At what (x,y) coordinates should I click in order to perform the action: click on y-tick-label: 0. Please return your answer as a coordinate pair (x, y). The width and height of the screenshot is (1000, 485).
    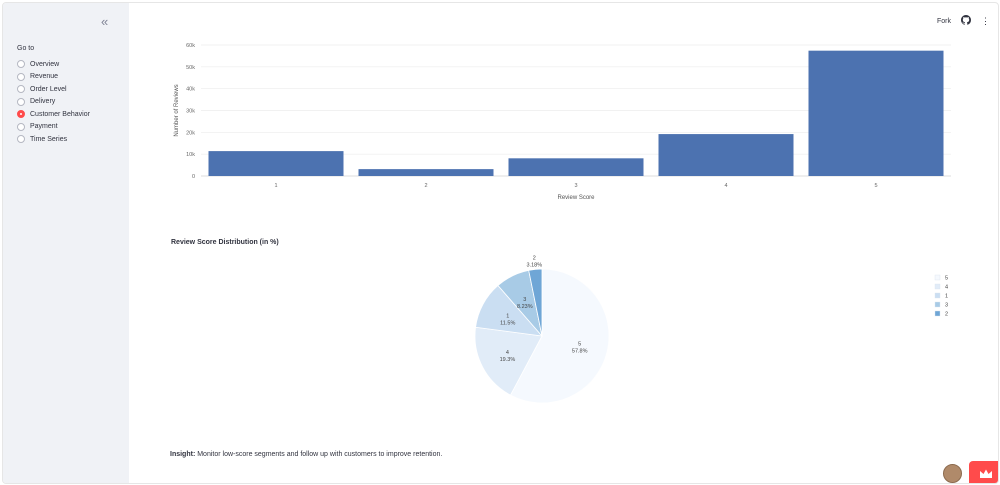
    Looking at the image, I should click on (193, 177).